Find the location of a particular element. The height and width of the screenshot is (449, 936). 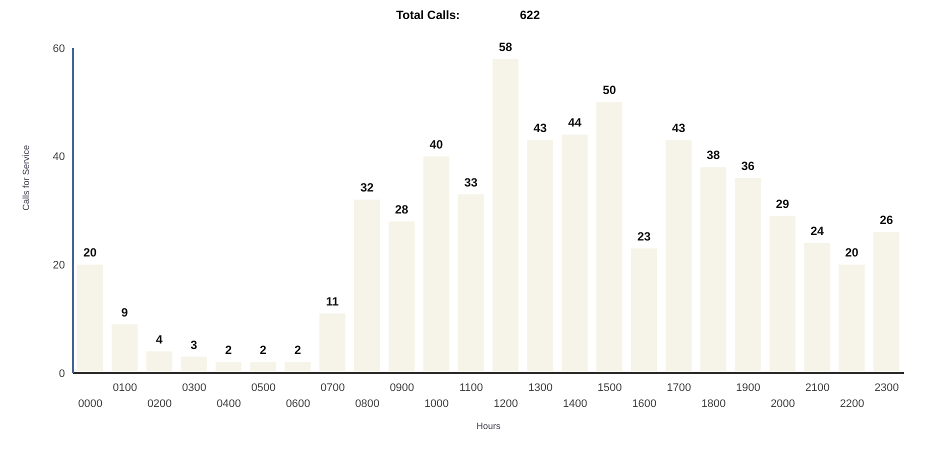

x-tick-label: 0600 is located at coordinates (298, 404).